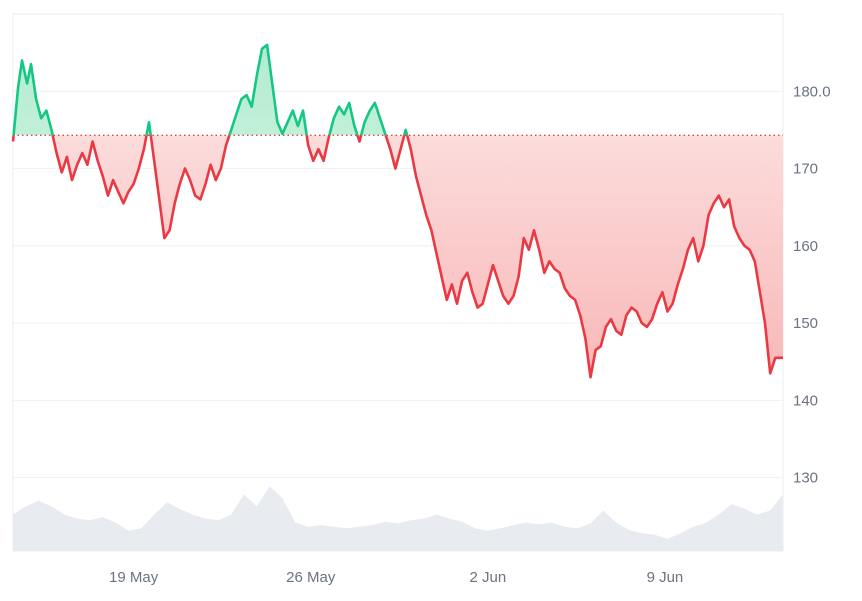  What do you see at coordinates (134, 577) in the screenshot?
I see `x-tick-label: 19 May` at bounding box center [134, 577].